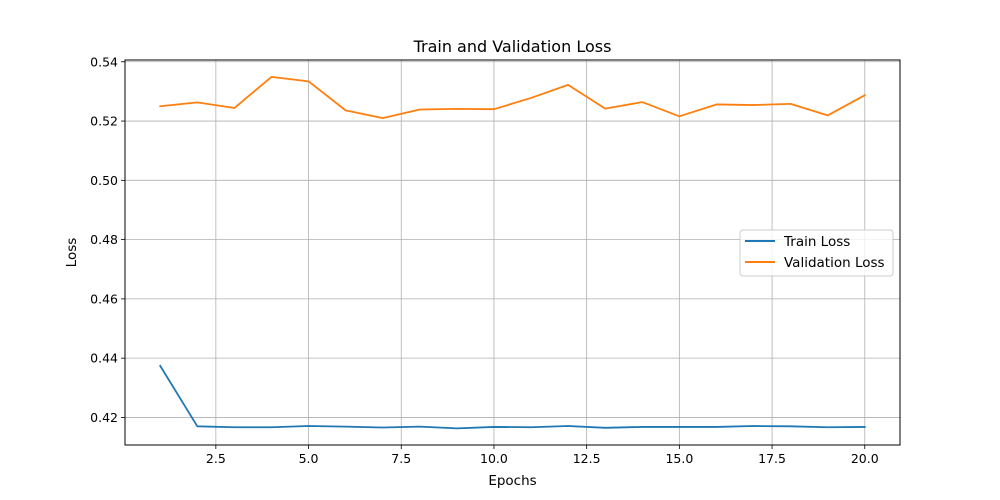 This screenshot has height=500, width=1000. Describe the element at coordinates (104, 180) in the screenshot. I see `y-tick-label: 0.50` at that location.